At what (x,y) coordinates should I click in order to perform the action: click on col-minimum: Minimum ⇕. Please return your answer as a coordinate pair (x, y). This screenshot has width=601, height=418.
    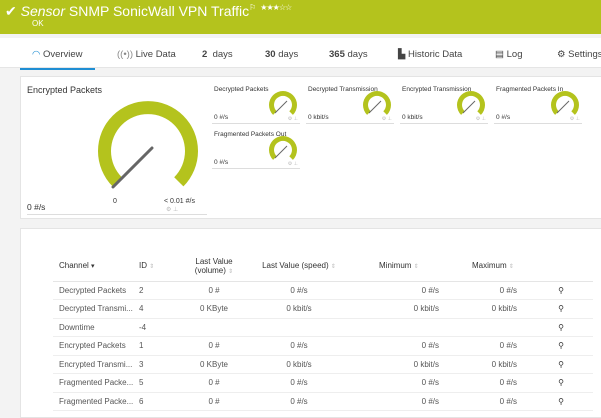
    Looking at the image, I should click on (394, 266).